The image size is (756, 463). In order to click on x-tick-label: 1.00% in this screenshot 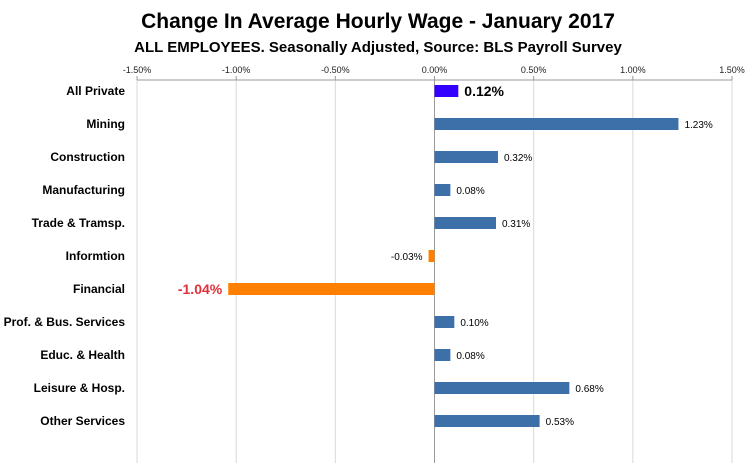, I will do `click(633, 70)`.